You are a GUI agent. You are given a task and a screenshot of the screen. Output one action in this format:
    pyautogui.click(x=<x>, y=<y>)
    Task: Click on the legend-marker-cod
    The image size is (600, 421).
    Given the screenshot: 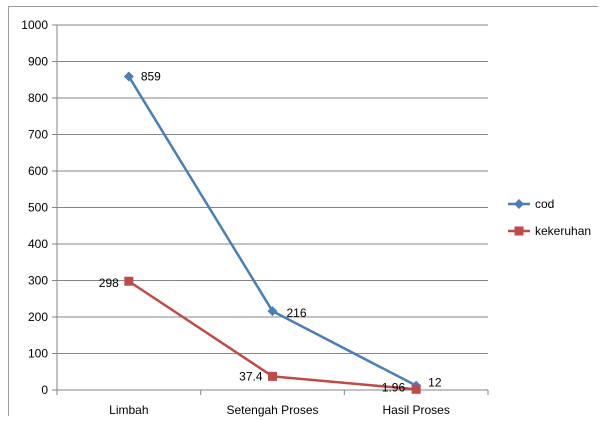 What is the action you would take?
    pyautogui.click(x=519, y=204)
    